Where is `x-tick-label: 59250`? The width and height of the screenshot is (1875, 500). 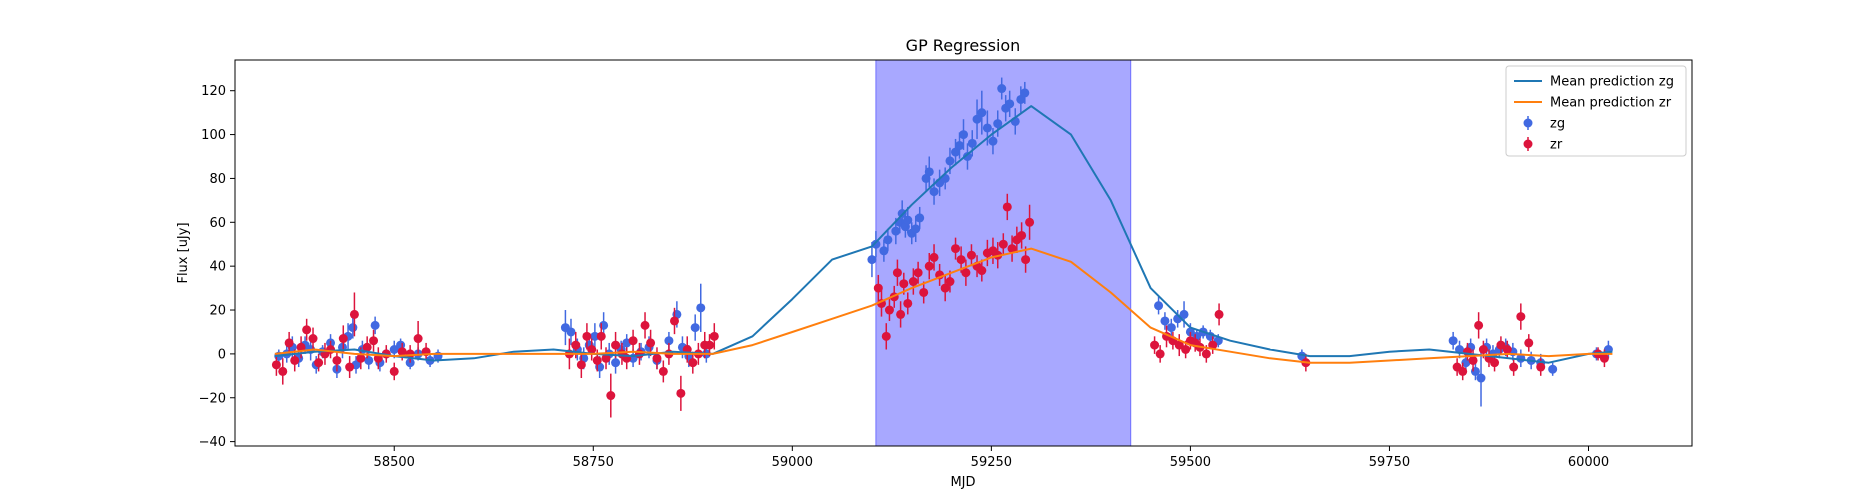 x-tick-label: 59250 is located at coordinates (991, 462).